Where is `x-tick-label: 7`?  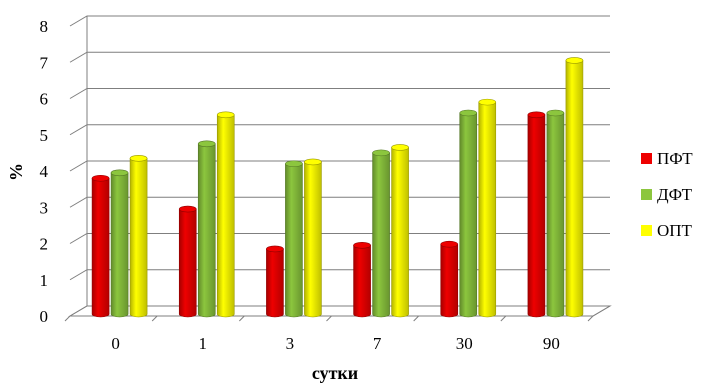
x-tick-label: 7 is located at coordinates (377, 343).